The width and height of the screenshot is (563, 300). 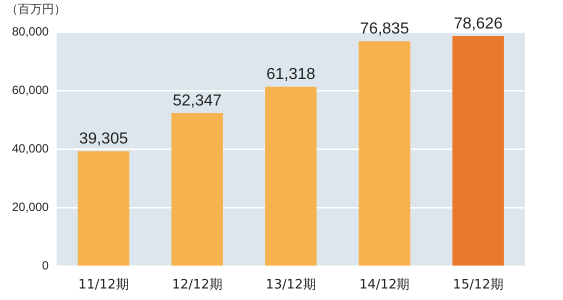 I want to click on data-label: 52,347, so click(x=197, y=101).